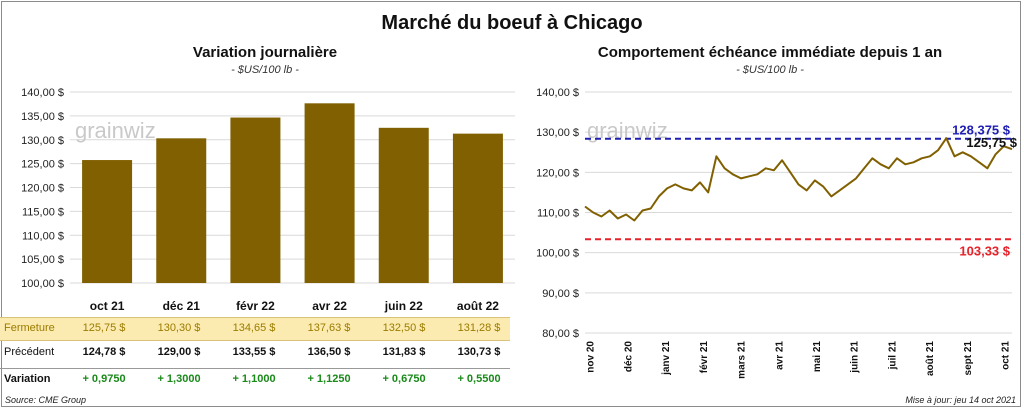 This screenshot has width=1024, height=410. I want to click on y-tick-label: 135,00 $, so click(42, 117).